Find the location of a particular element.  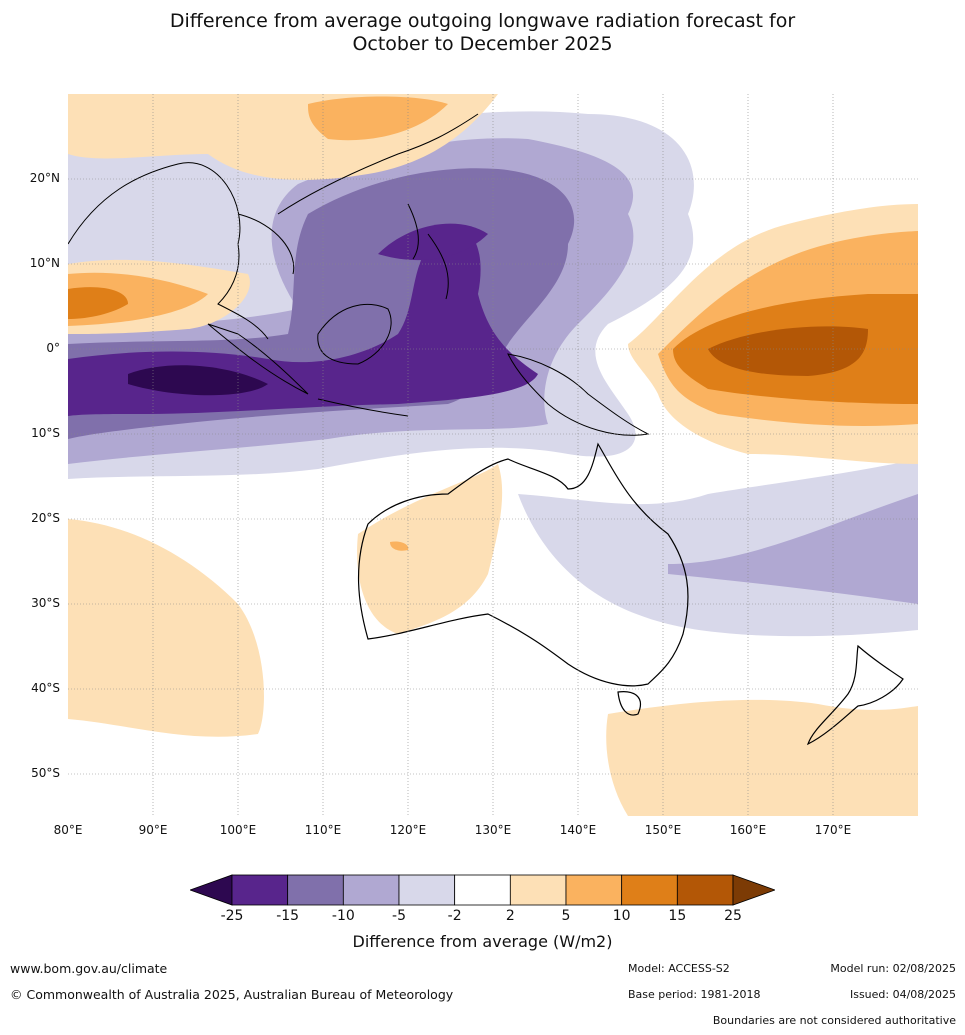

lon-label-120e: 120°E is located at coordinates (408, 830).